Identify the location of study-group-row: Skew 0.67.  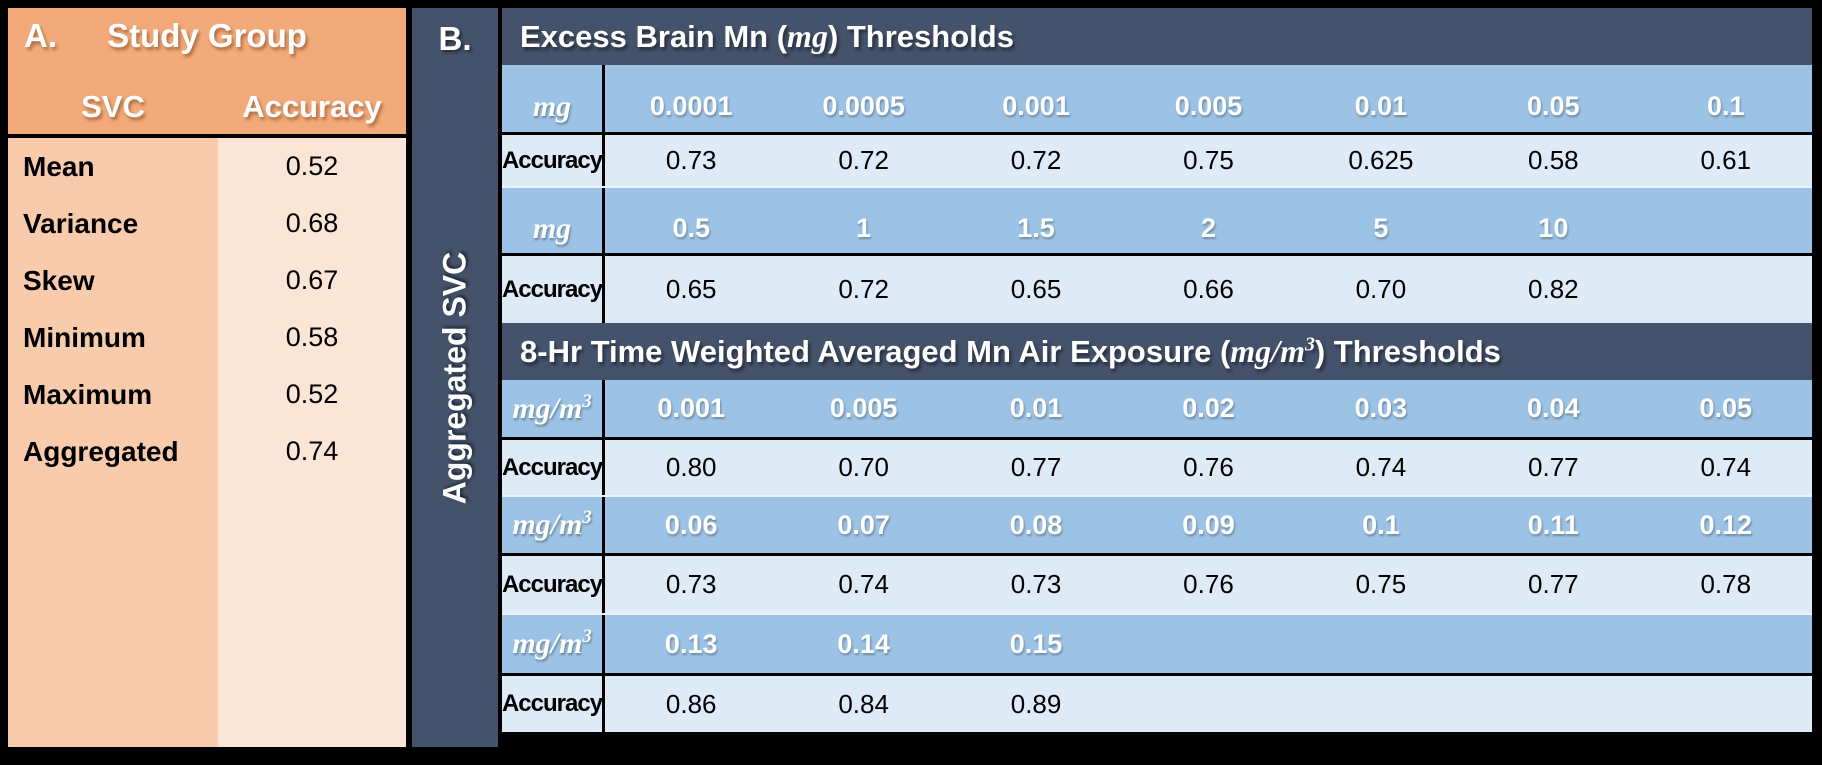
(207, 280).